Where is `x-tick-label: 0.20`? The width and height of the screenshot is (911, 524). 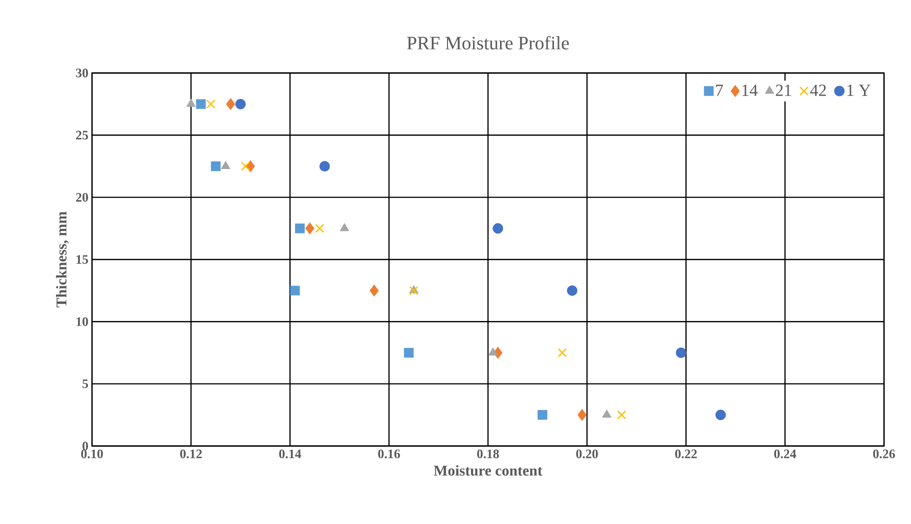 x-tick-label: 0.20 is located at coordinates (587, 454).